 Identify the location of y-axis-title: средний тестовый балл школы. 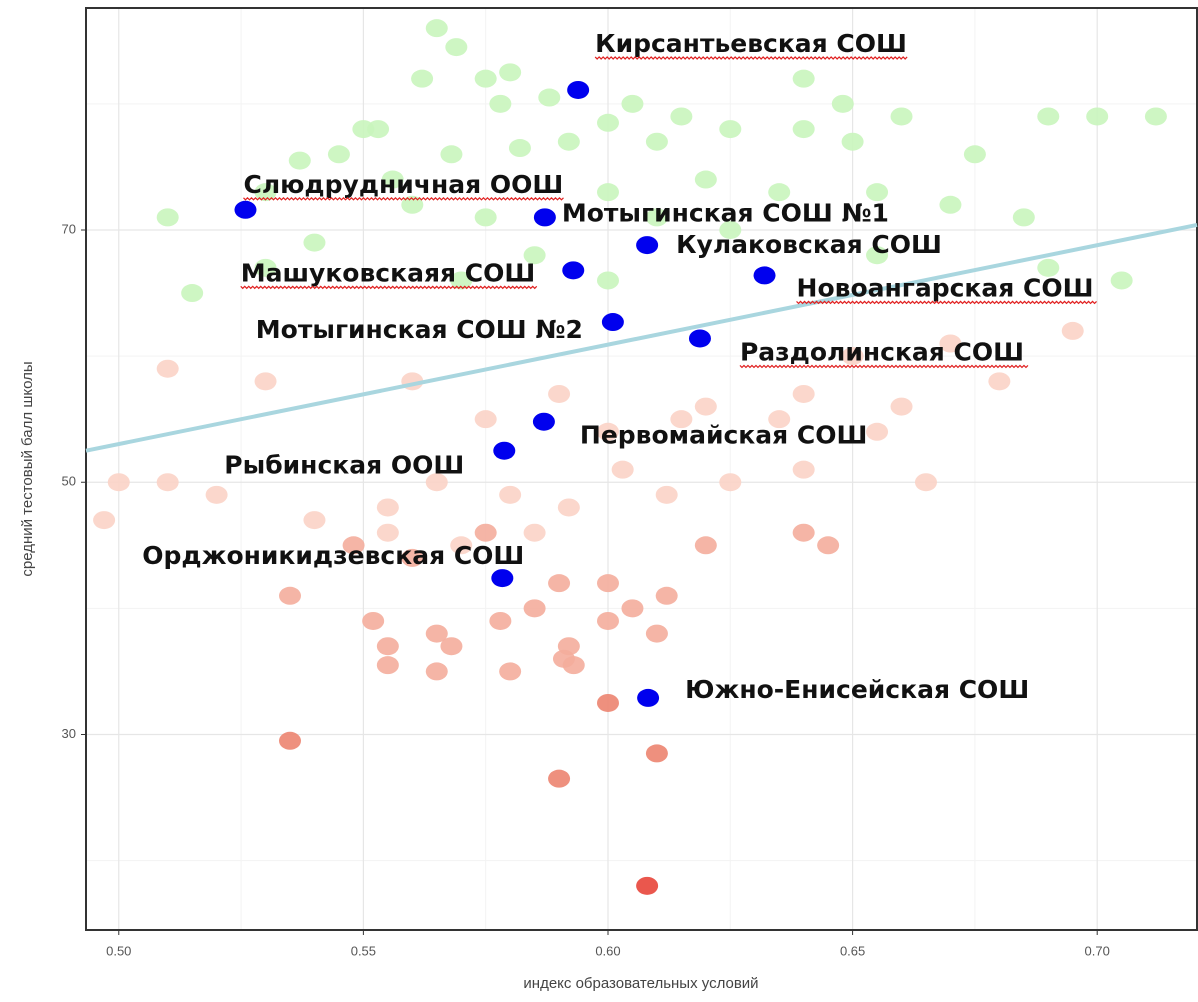
(27, 468).